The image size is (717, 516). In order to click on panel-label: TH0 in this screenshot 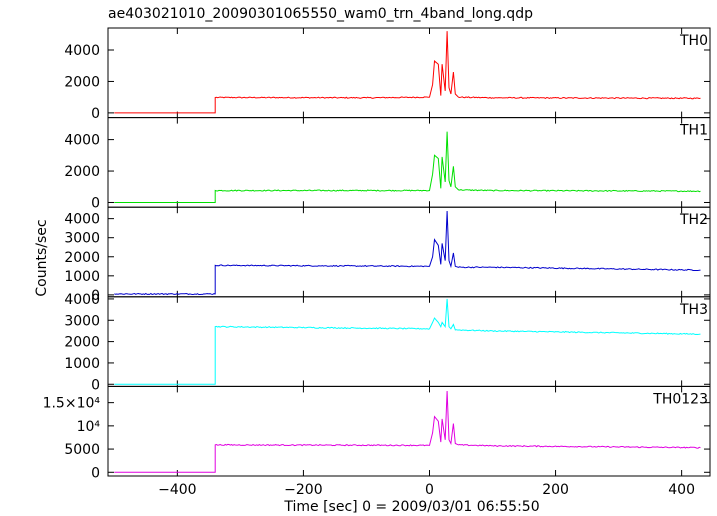, I will do `click(693, 41)`.